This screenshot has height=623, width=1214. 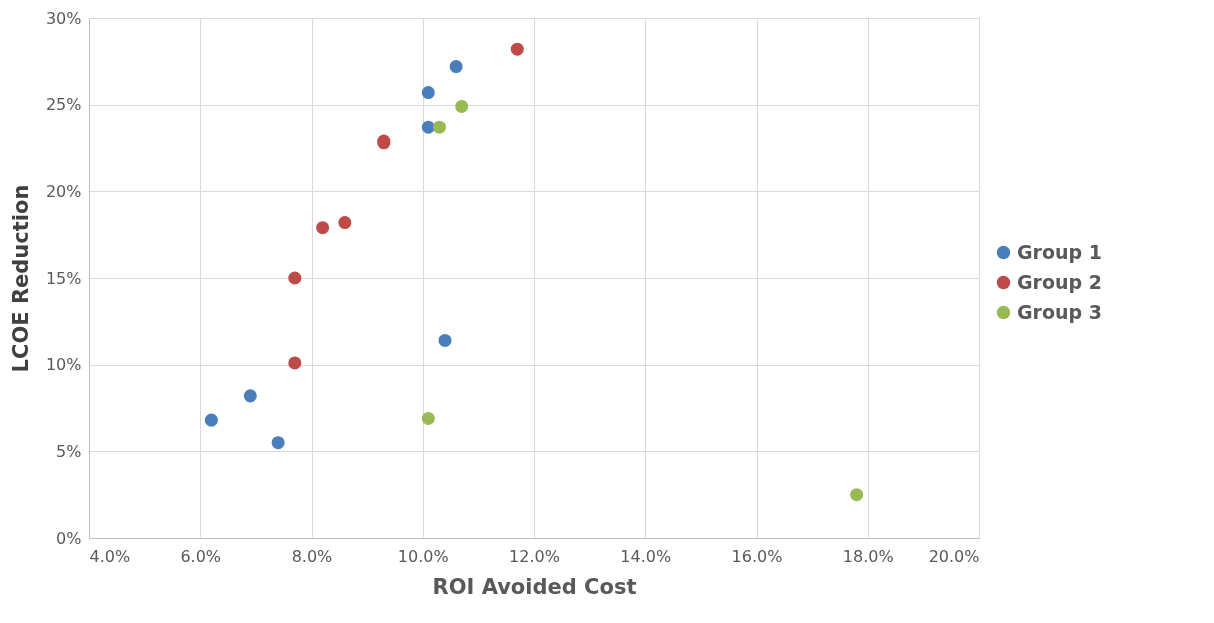 I want to click on y-tick-label: 0%, so click(x=69, y=538).